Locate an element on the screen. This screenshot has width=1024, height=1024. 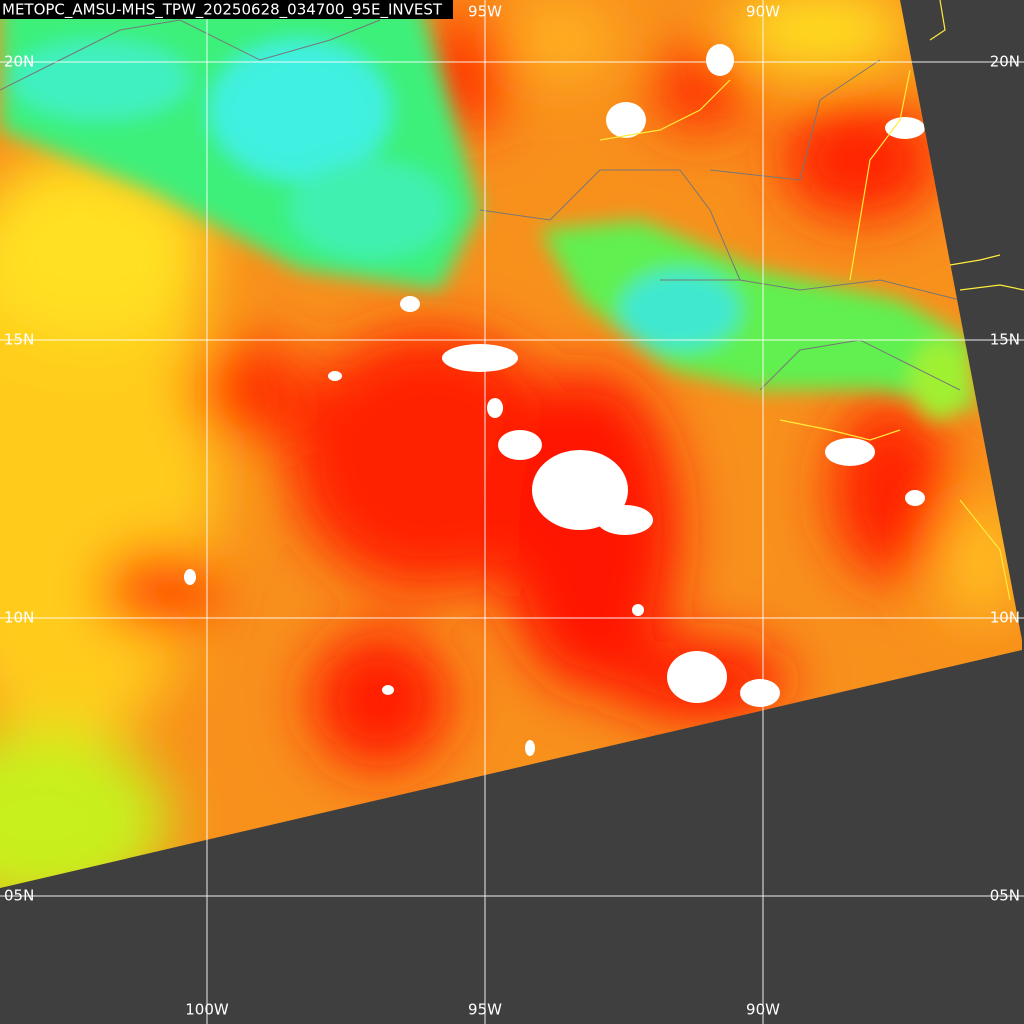
coastline-outside is located at coordinates (976, 145).